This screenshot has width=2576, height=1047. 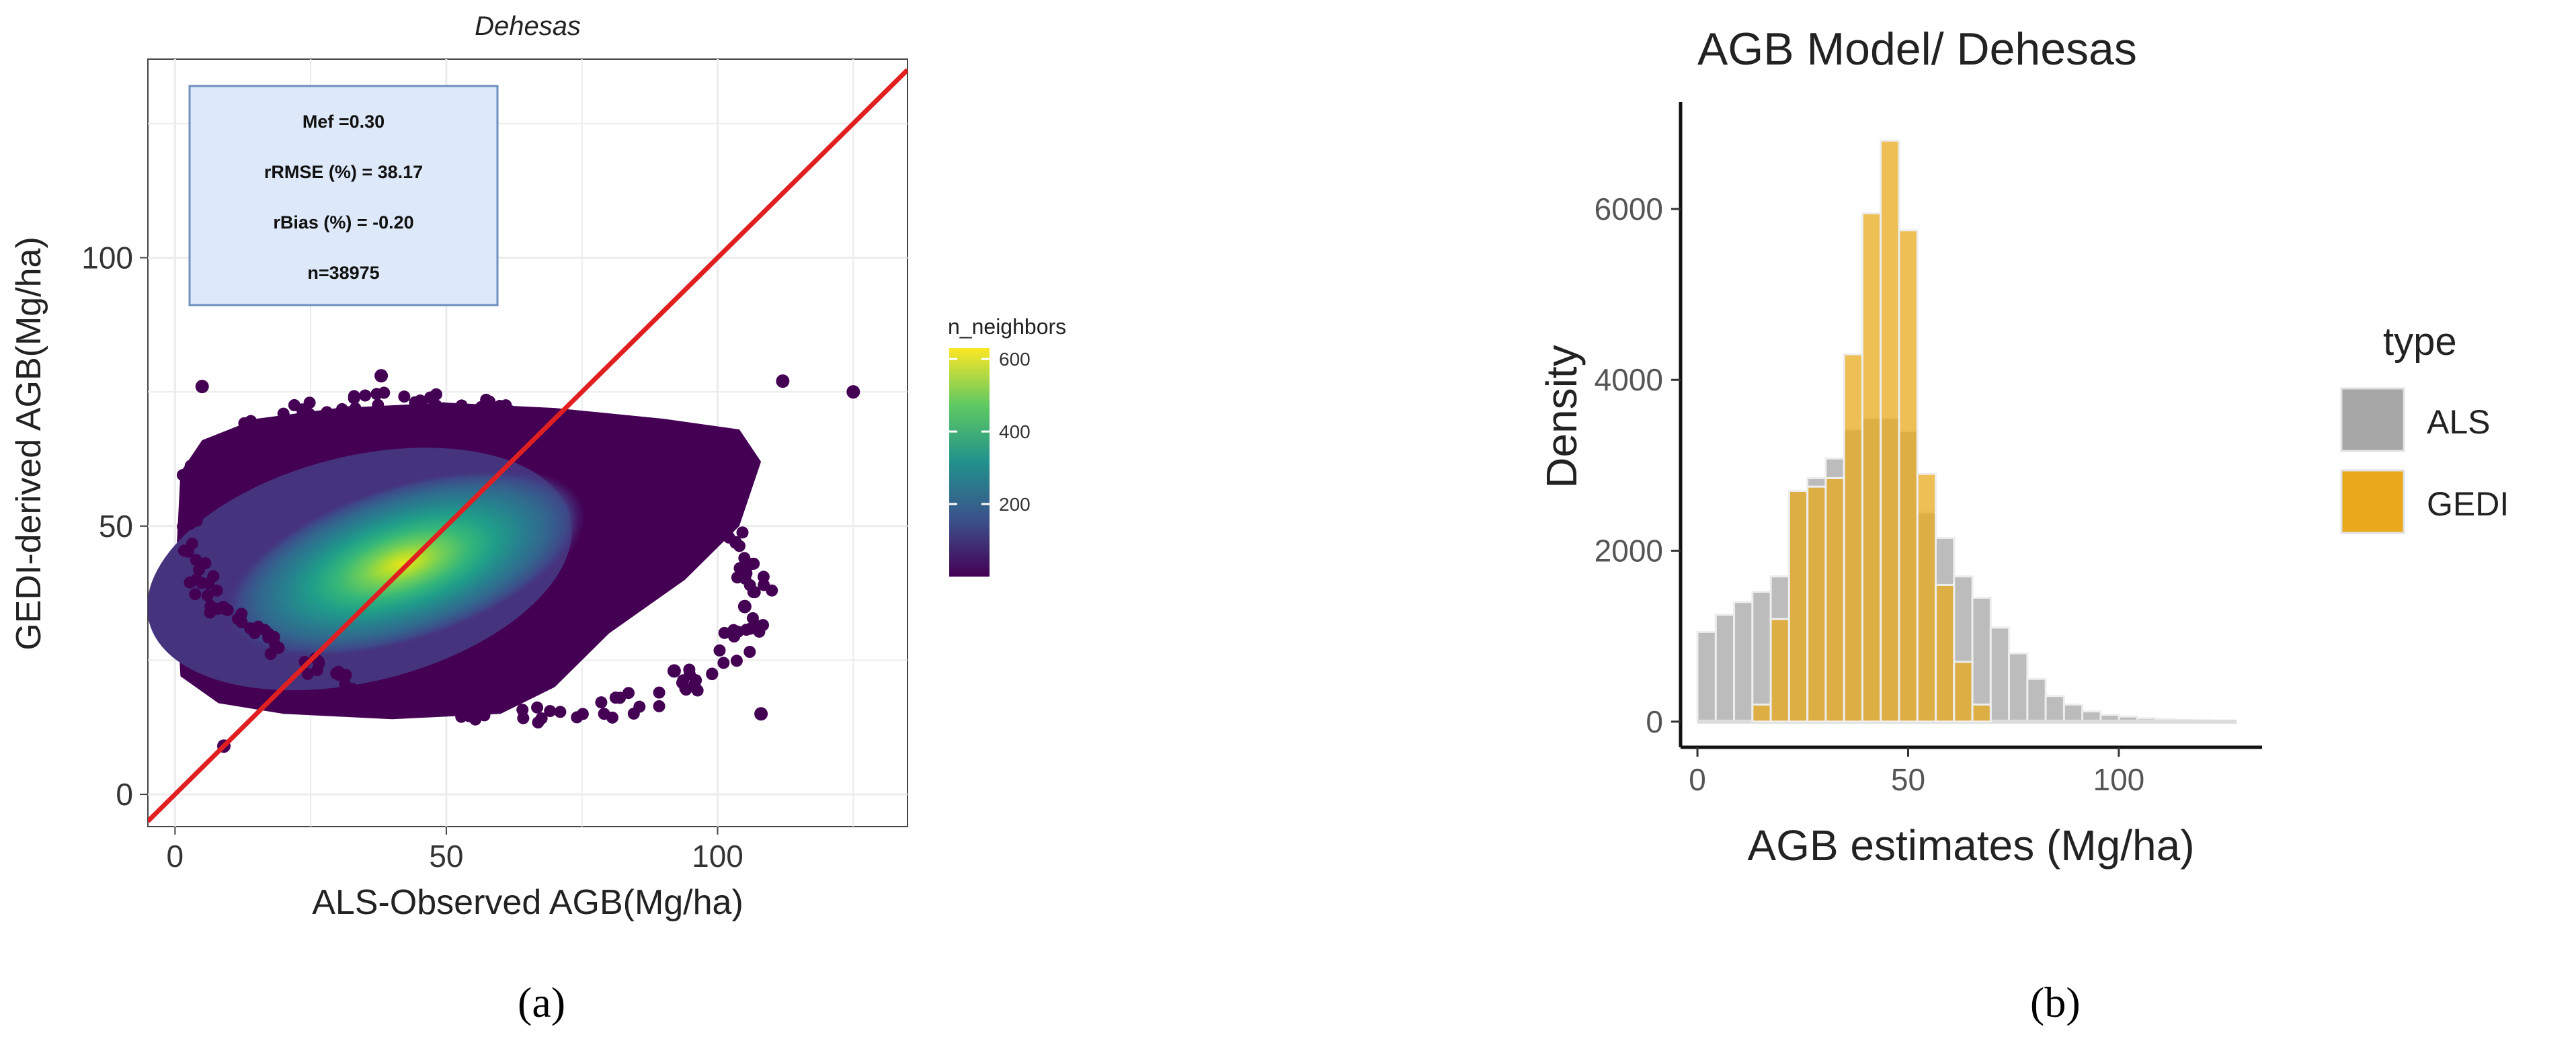 What do you see at coordinates (2468, 504) in the screenshot?
I see `legend-label-gedi: GEDI` at bounding box center [2468, 504].